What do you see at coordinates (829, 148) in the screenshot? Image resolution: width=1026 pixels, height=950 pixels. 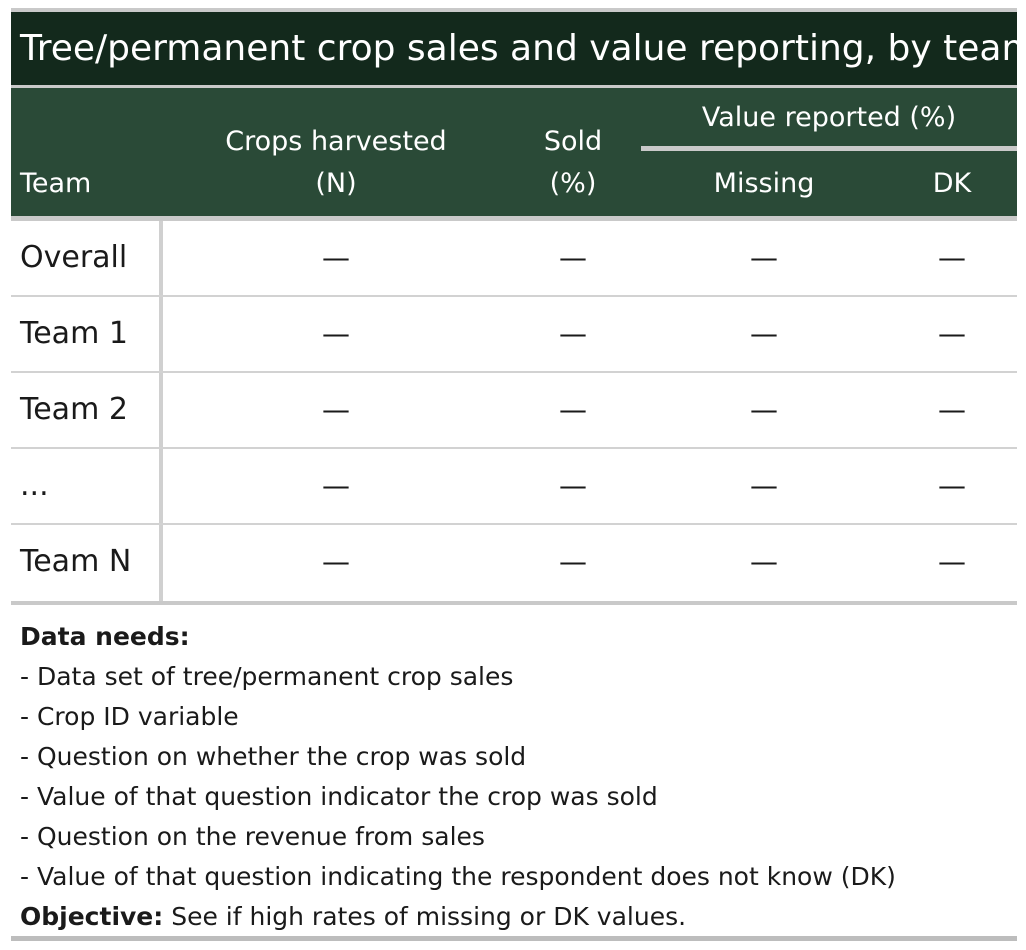 I see `header-group-underline` at bounding box center [829, 148].